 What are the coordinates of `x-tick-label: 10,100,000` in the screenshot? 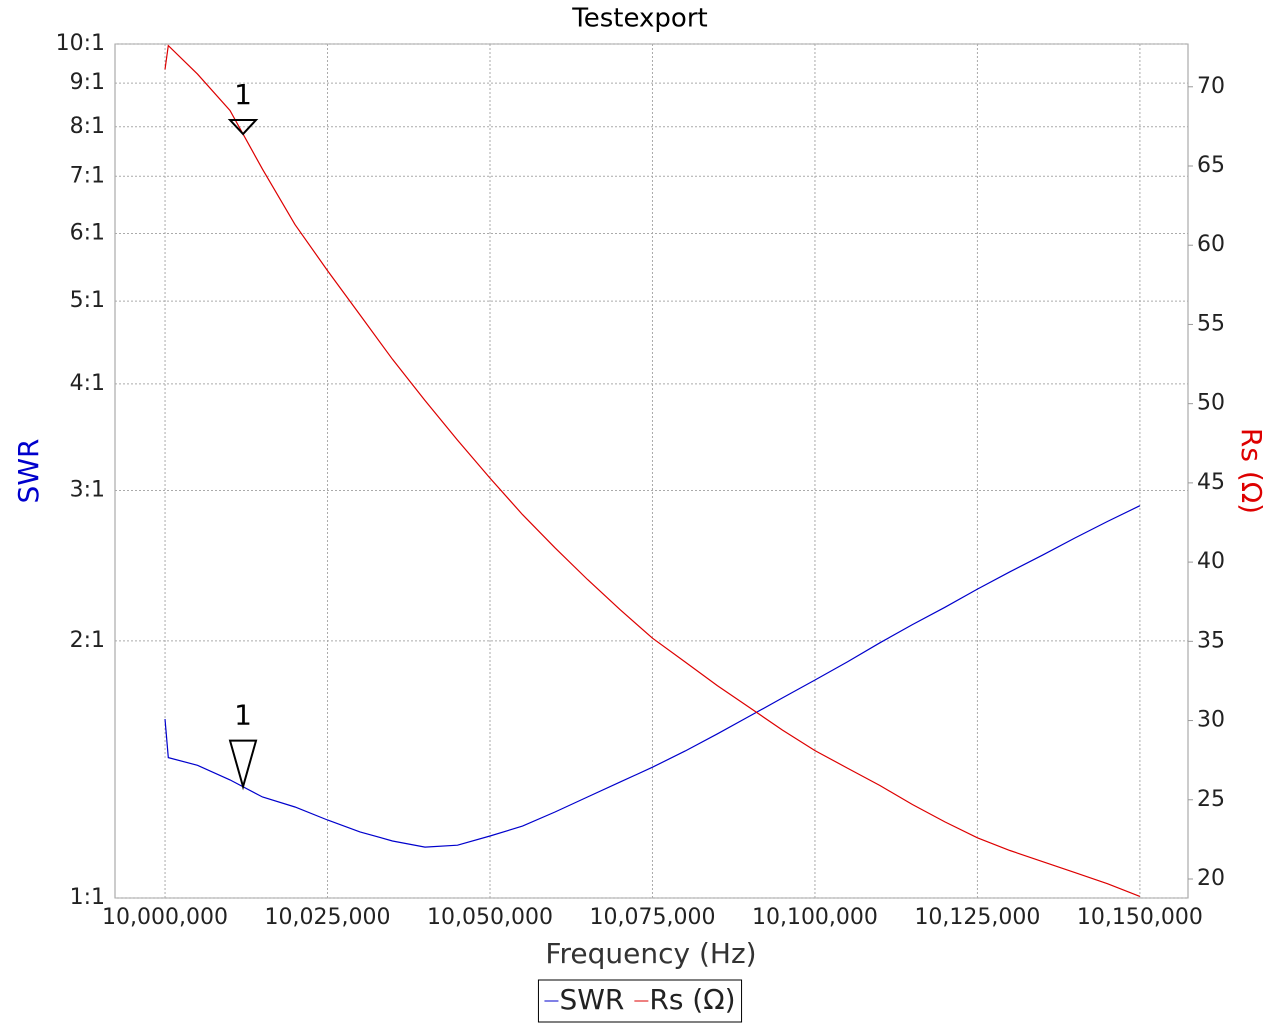 It's located at (815, 917).